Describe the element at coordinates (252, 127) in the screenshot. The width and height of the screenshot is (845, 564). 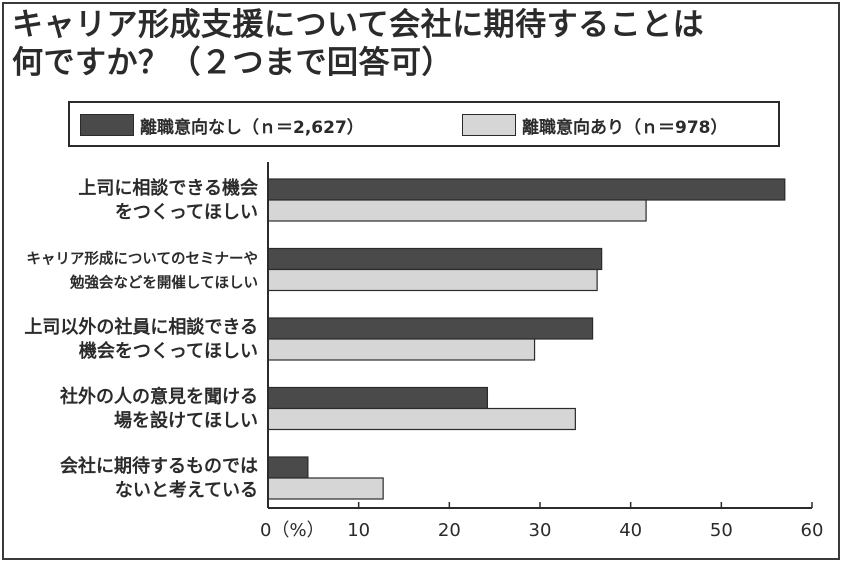
I see `legend-label-no-intent: 離職意向なし（ｎ＝2,627）` at that location.